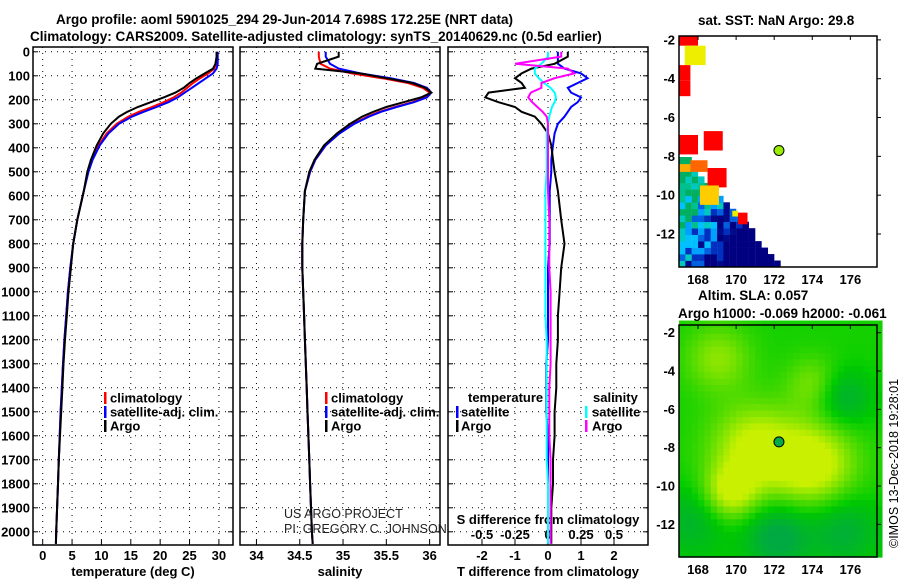 The image size is (900, 580). I want to click on legend-label: climatology, so click(367, 398).